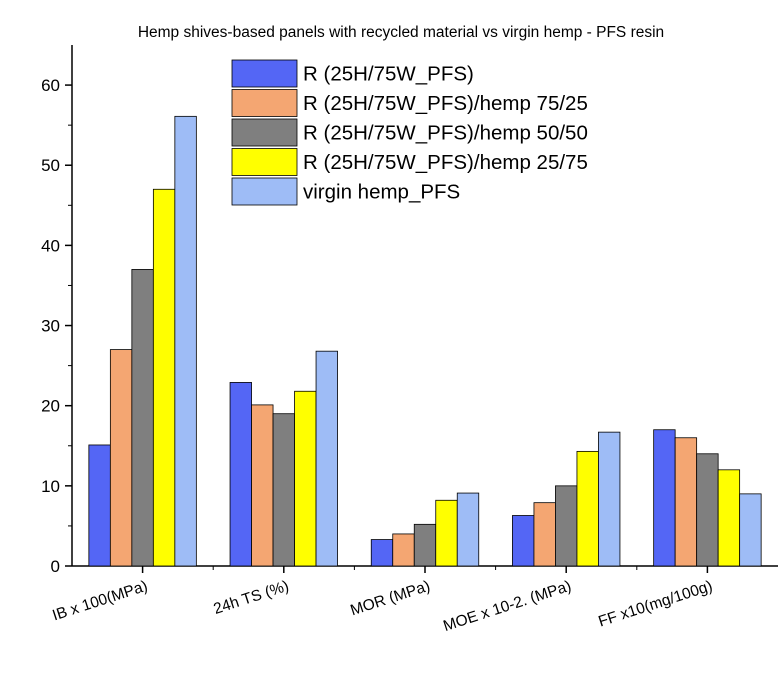  What do you see at coordinates (50, 245) in the screenshot?
I see `y-tick-label: 40` at bounding box center [50, 245].